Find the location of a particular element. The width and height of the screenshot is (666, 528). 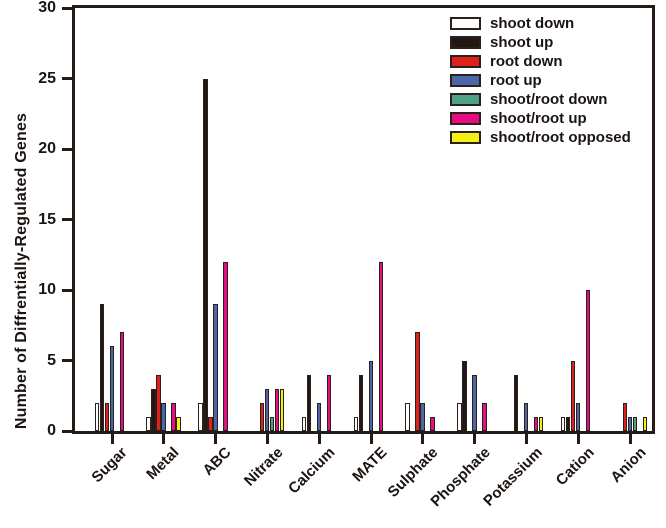

legend-item: shoot down is located at coordinates (540, 23).